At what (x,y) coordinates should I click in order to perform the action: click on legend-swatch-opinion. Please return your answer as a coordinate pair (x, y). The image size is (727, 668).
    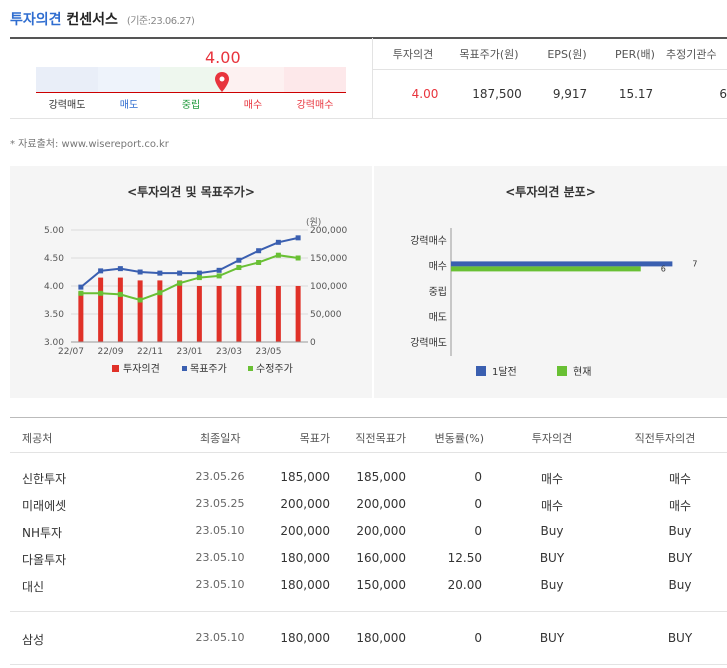
    Looking at the image, I should click on (115, 368).